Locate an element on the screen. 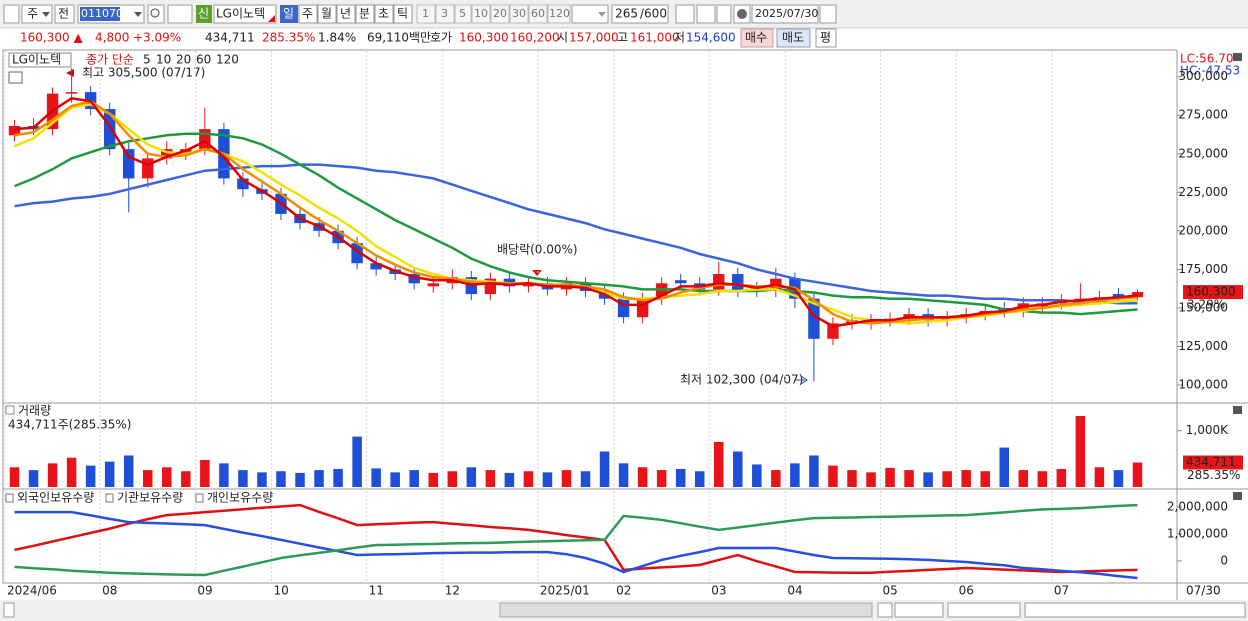 This screenshot has width=1248, height=621. ma-label: 종가 단순 is located at coordinates (110, 60).